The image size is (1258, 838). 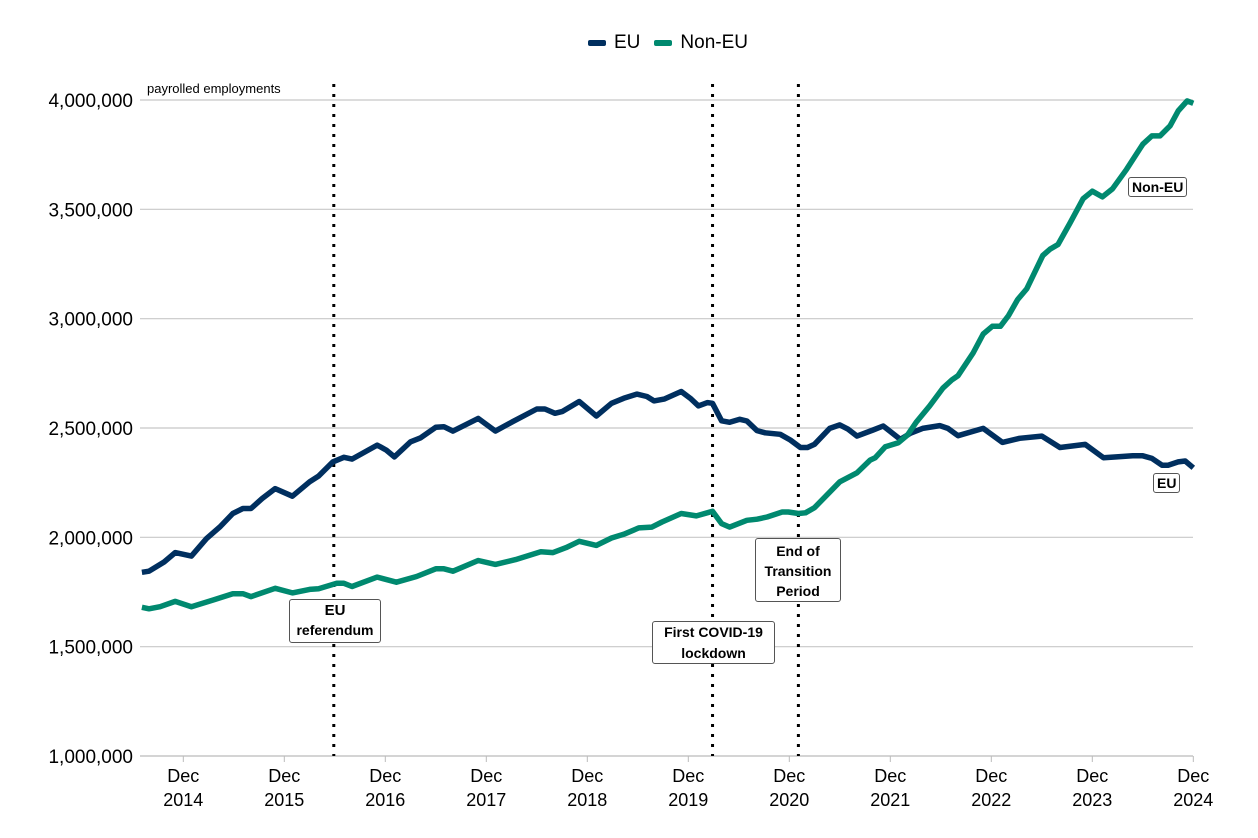 I want to click on annotation-line: Transition, so click(x=798, y=571).